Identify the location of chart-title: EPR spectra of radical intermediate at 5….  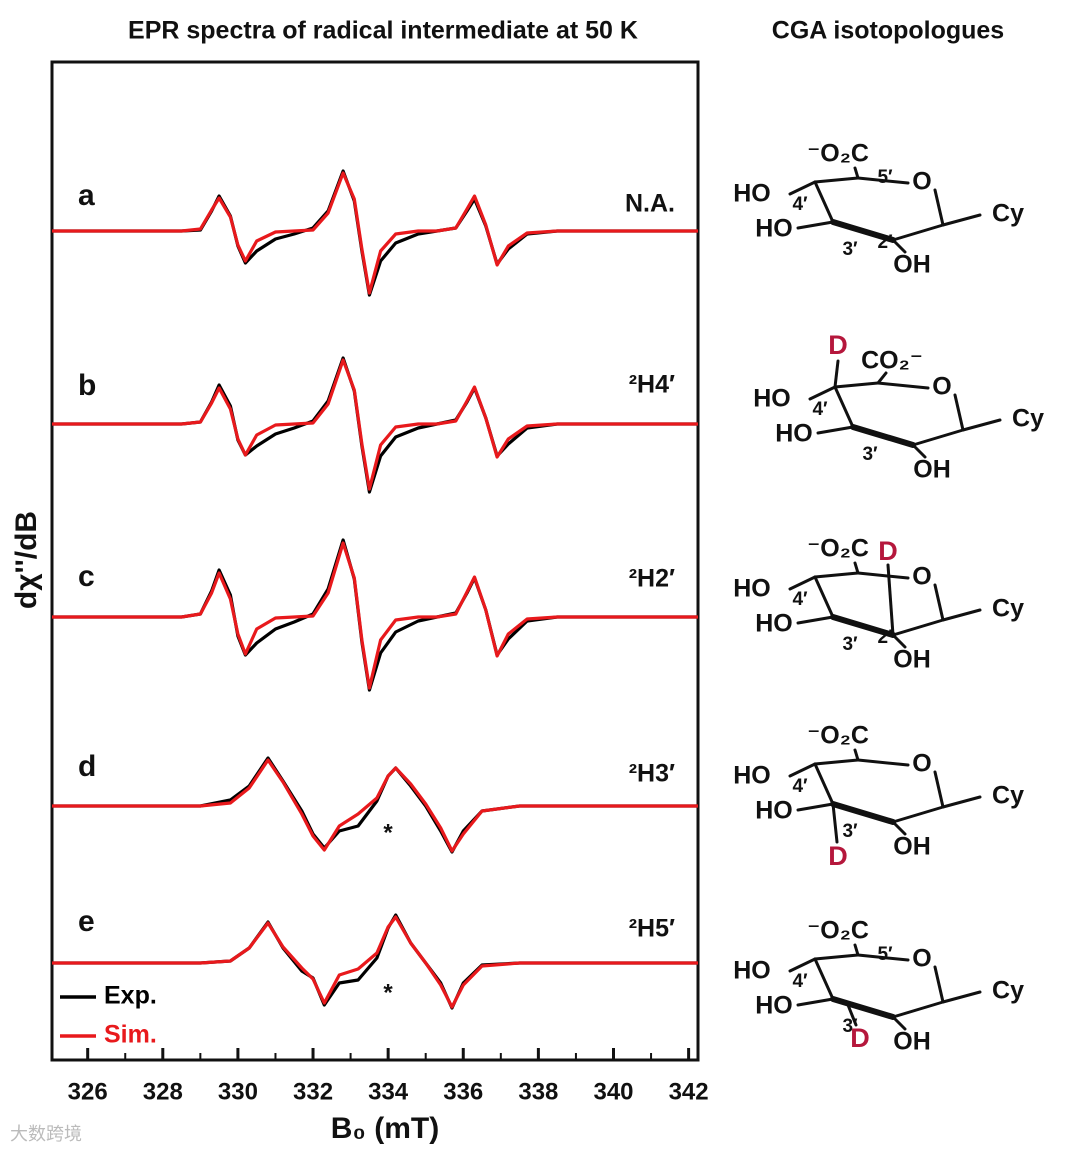
(383, 31).